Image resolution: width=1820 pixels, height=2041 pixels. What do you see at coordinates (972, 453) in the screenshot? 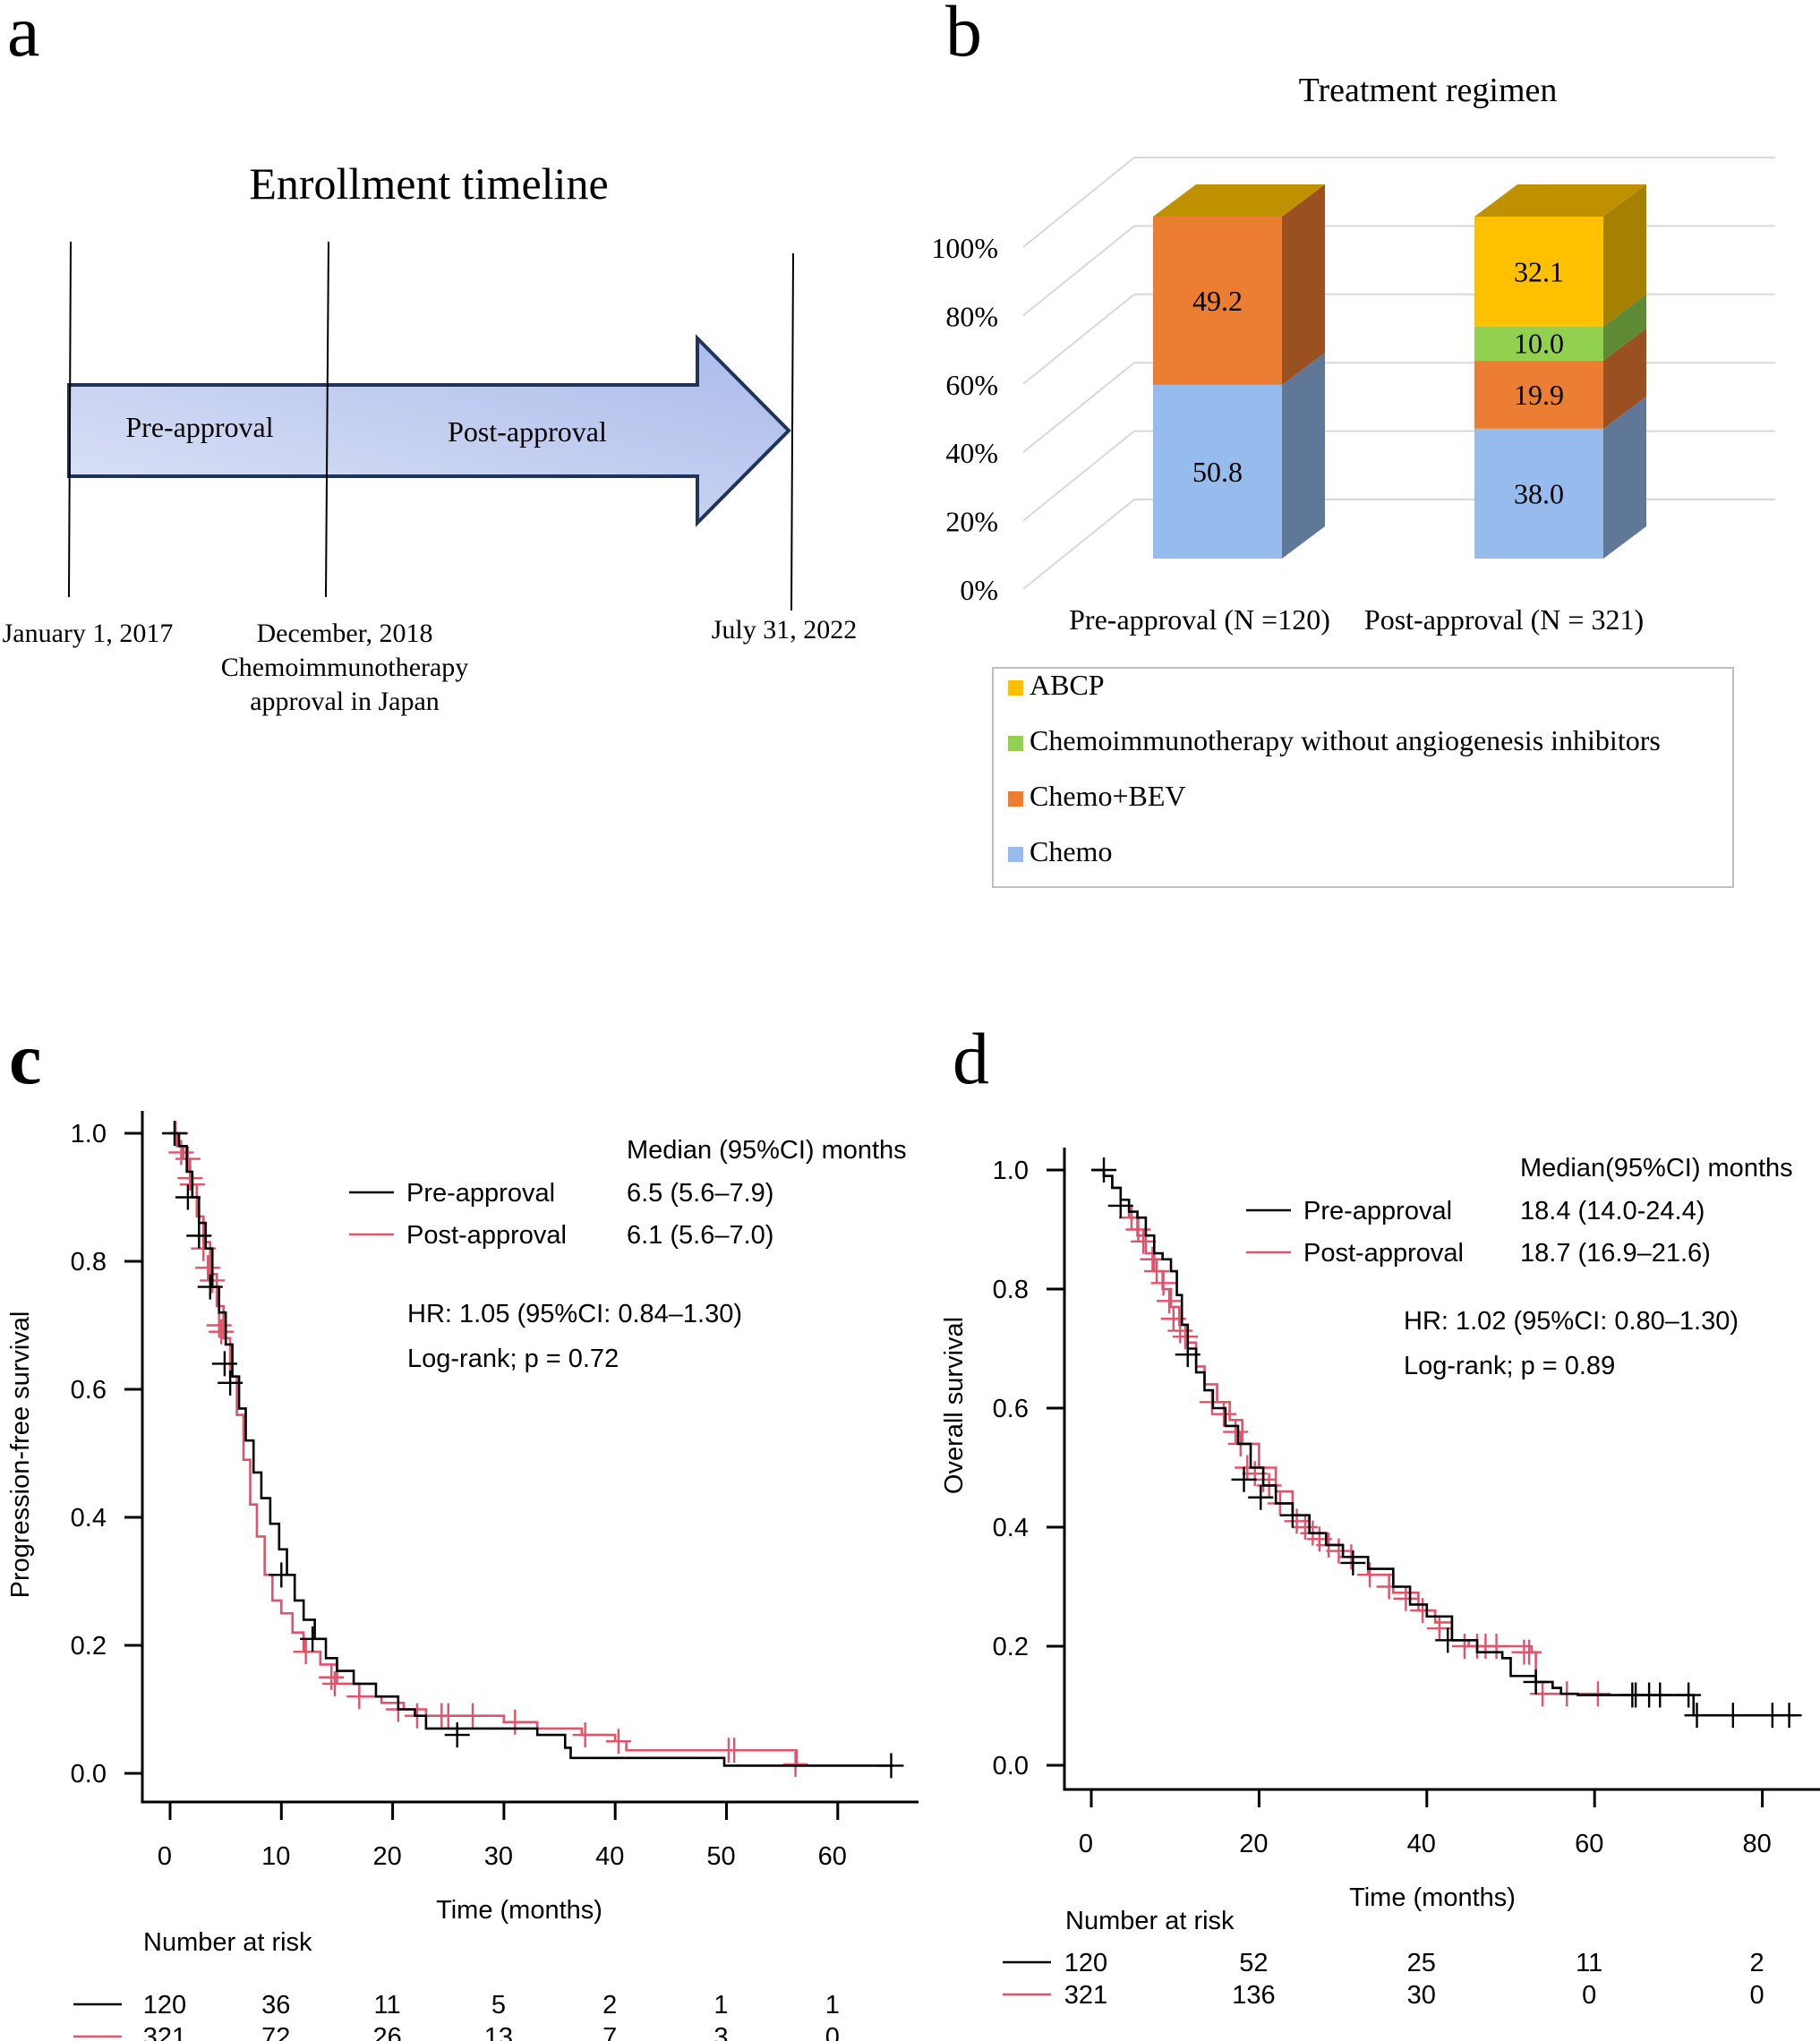
I see `y-tick-label: 40%` at bounding box center [972, 453].